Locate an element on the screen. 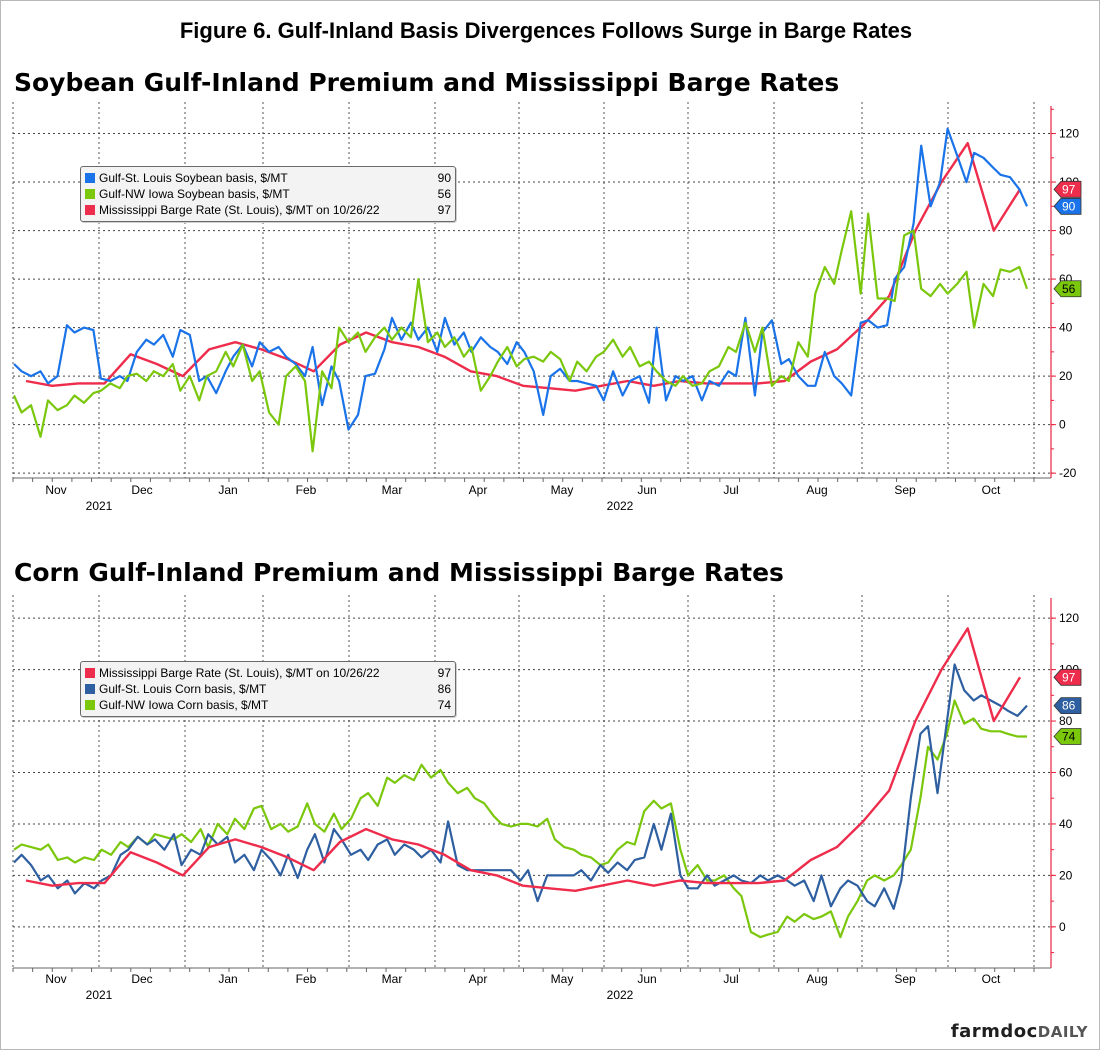 This screenshot has width=1100, height=1050. end-value-label: 74 is located at coordinates (1069, 736).